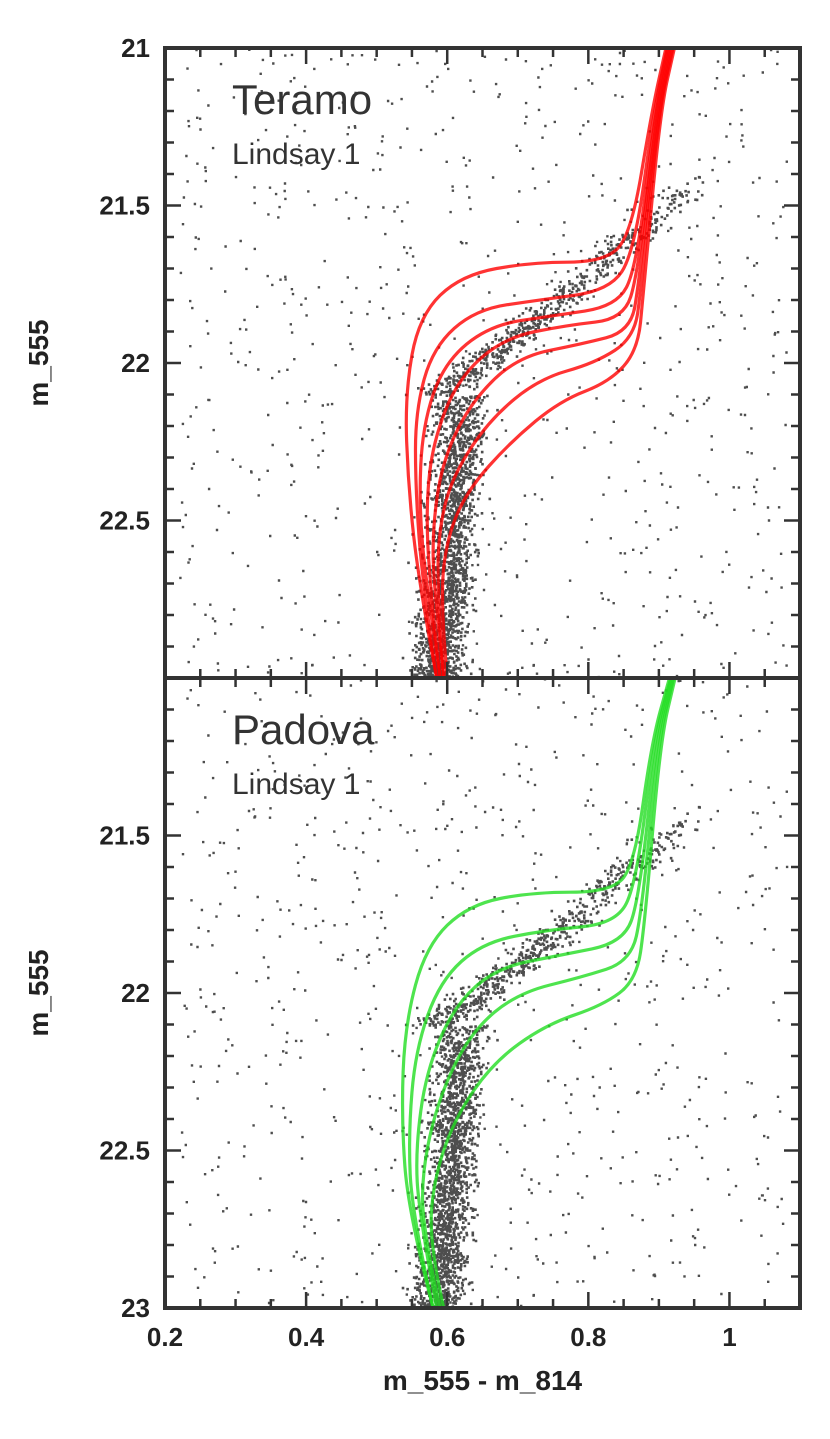 The width and height of the screenshot is (830, 1439). What do you see at coordinates (306, 1337) in the screenshot?
I see `x-tick-label: 0.4` at bounding box center [306, 1337].